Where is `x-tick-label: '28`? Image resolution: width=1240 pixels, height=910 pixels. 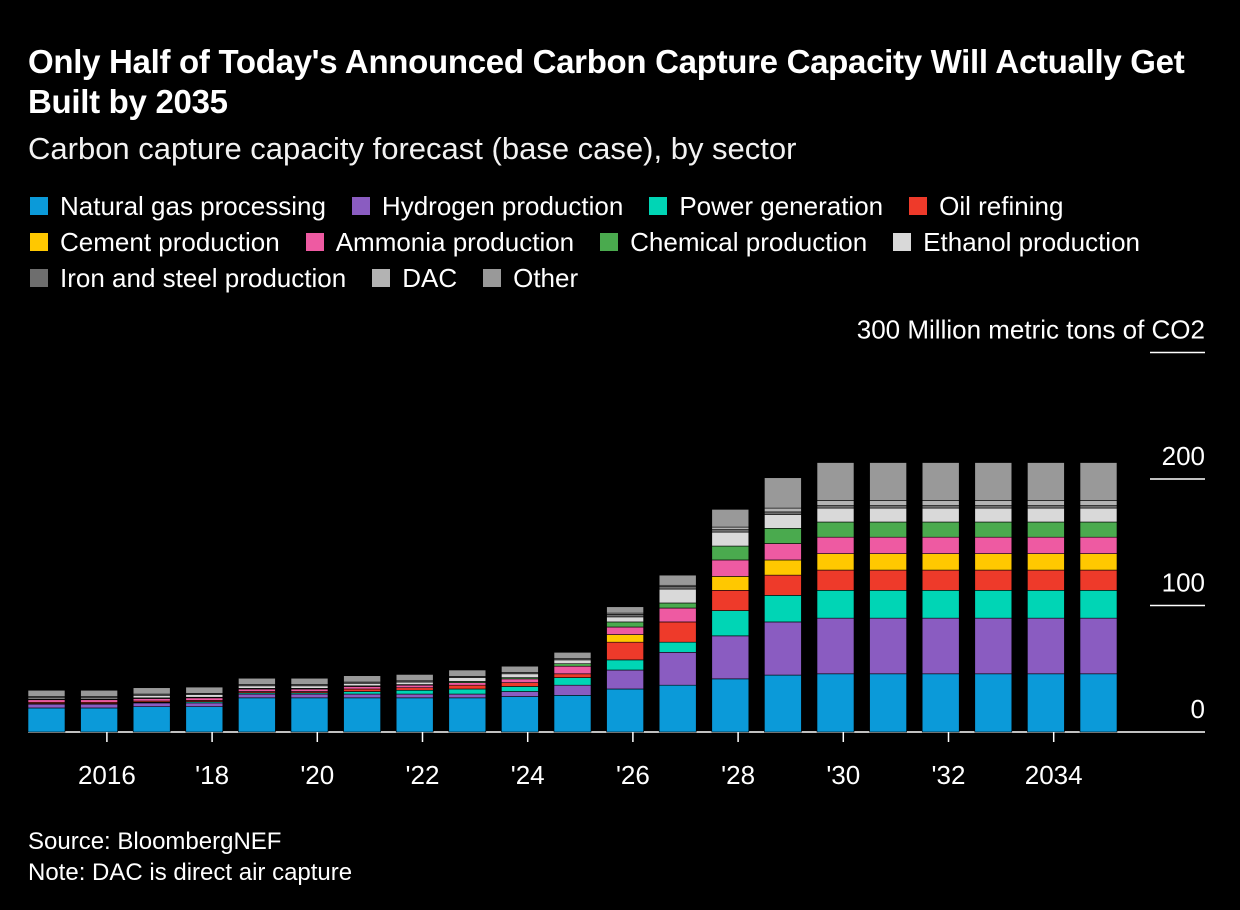
x-tick-label: '28 is located at coordinates (738, 775).